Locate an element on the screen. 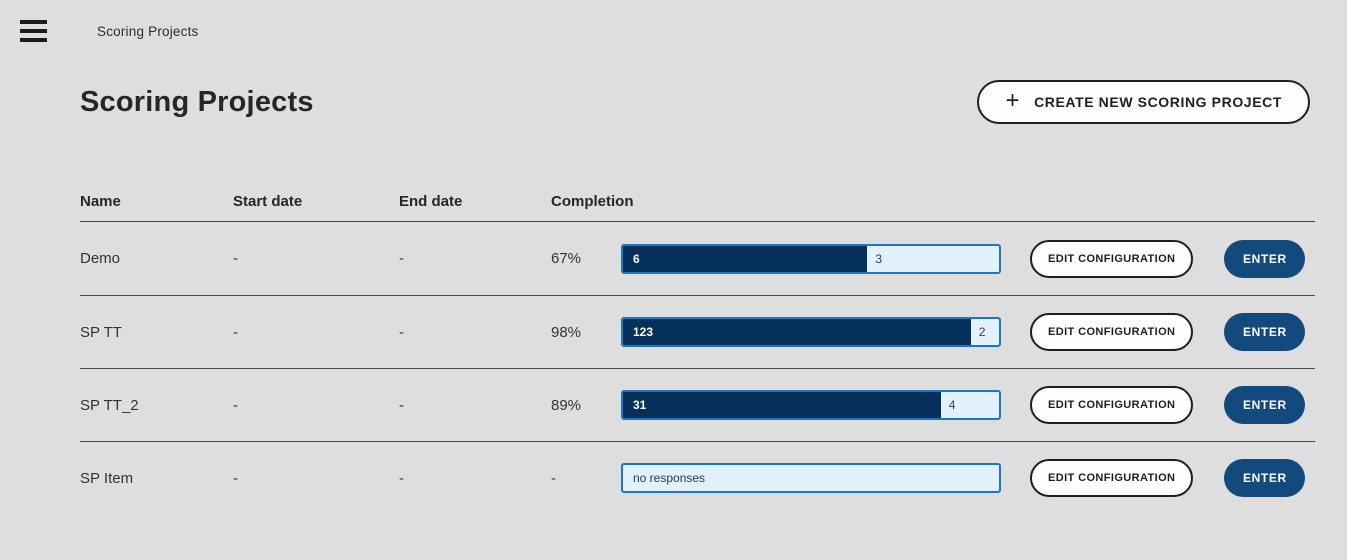 The image size is (1347, 560). page-title: Scoring Projects is located at coordinates (197, 101).